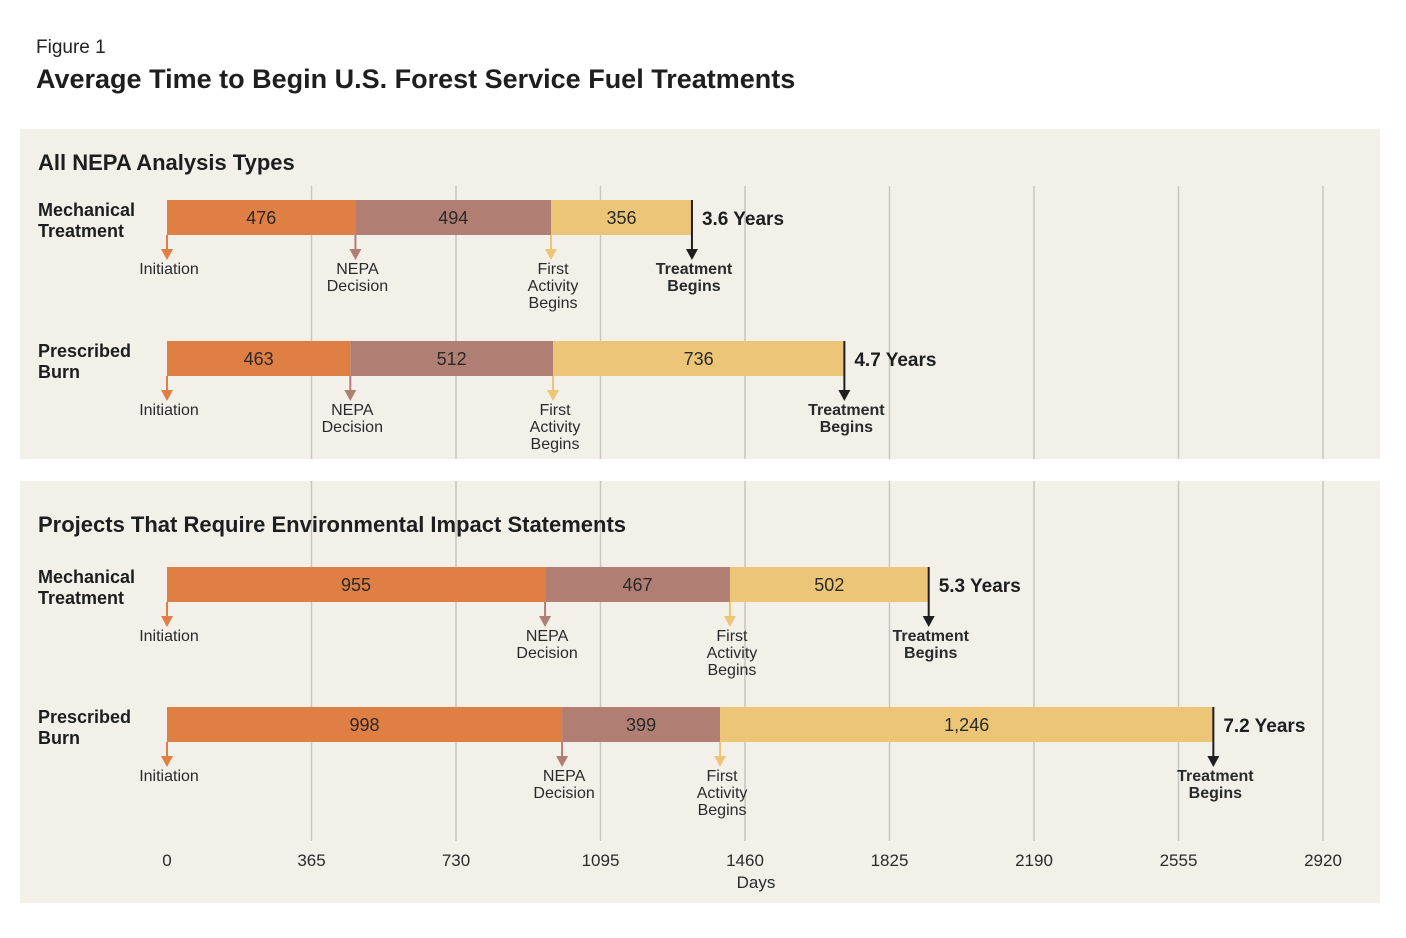 Image resolution: width=1406 pixels, height=938 pixels. What do you see at coordinates (745, 860) in the screenshot?
I see `x-tick-label: 1460` at bounding box center [745, 860].